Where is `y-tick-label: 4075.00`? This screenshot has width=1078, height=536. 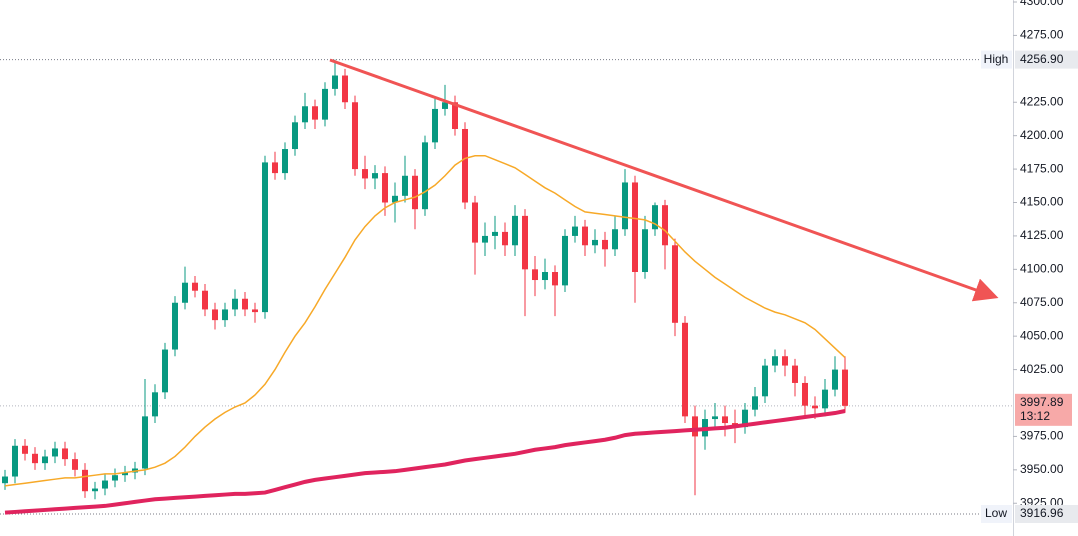
y-tick-label: 4075.00 is located at coordinates (1042, 302).